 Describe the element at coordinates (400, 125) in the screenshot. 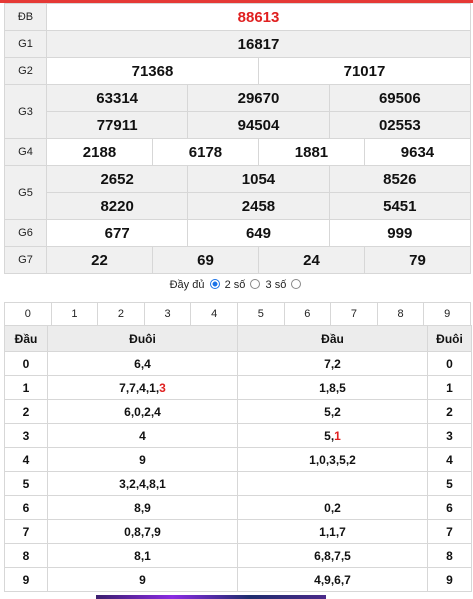

I see `prize-g3: 02553` at that location.